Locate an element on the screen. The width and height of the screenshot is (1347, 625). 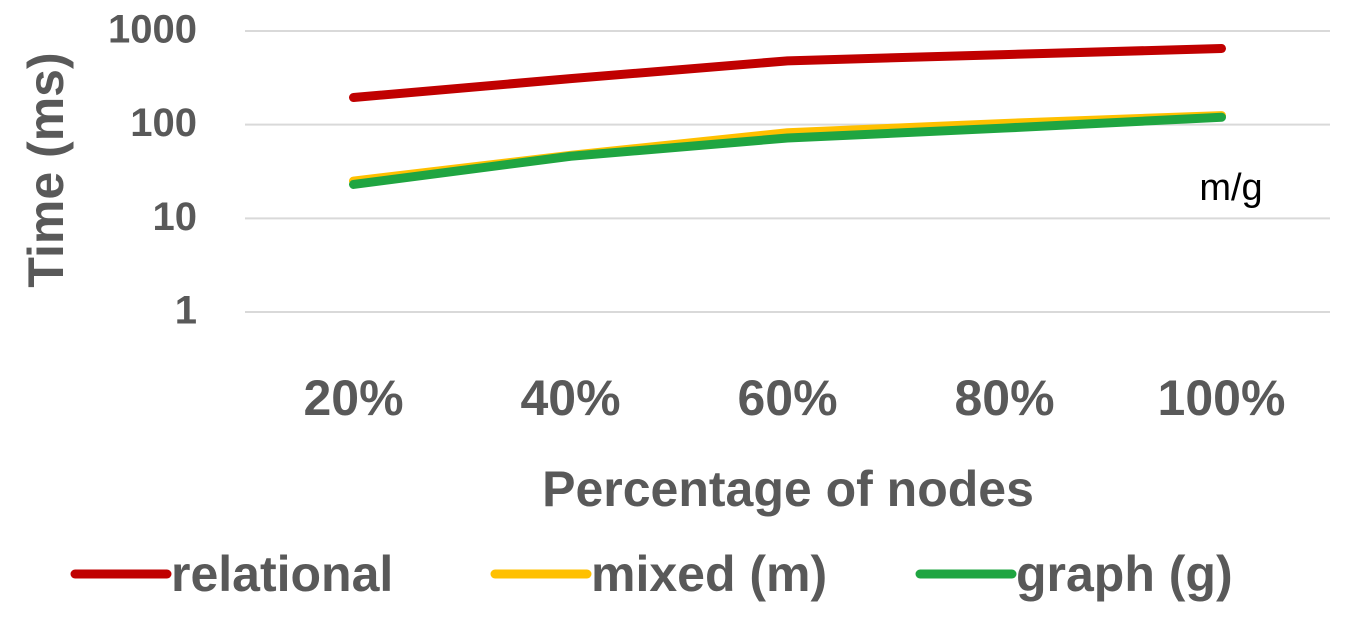
x-tick-label: 80% is located at coordinates (1004, 398).